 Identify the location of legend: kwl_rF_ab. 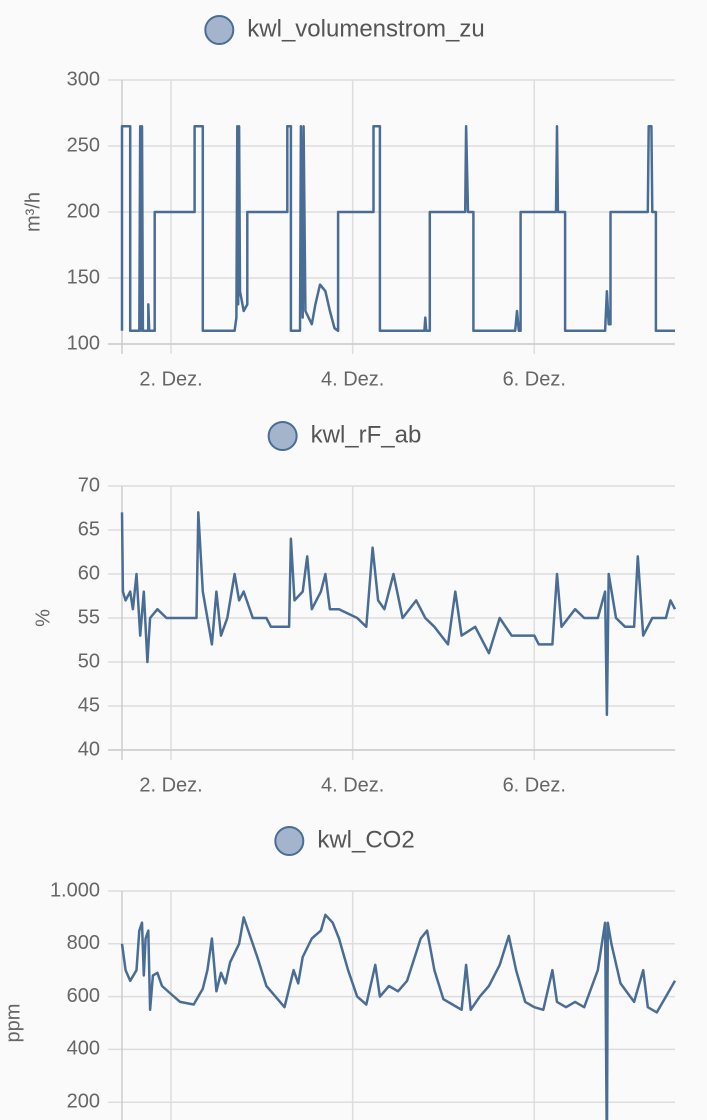
(344, 436).